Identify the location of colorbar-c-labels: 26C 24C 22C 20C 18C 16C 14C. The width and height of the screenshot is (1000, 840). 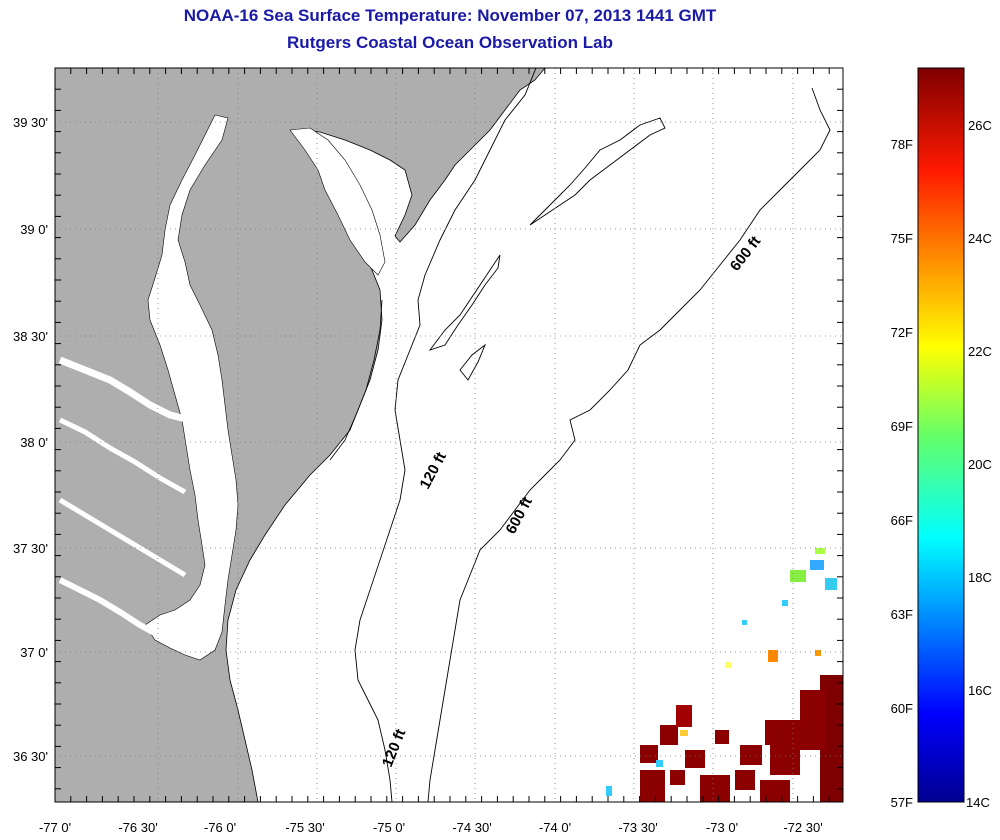
(979, 464).